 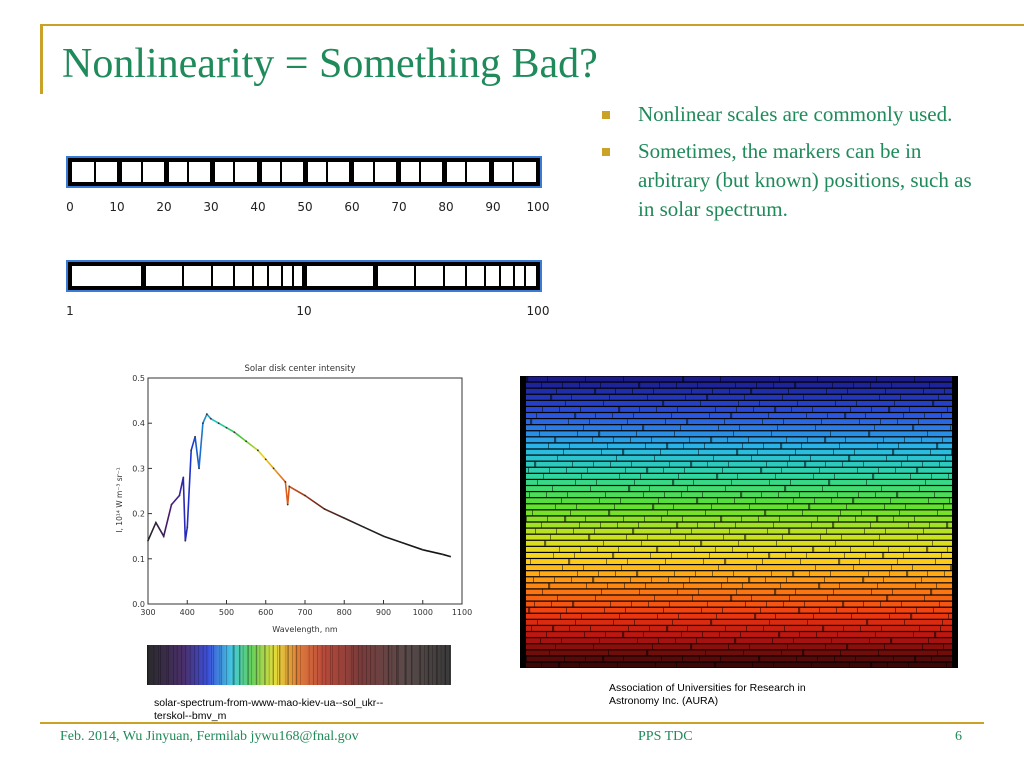 I want to click on x-tick-label: 400, so click(x=187, y=612).